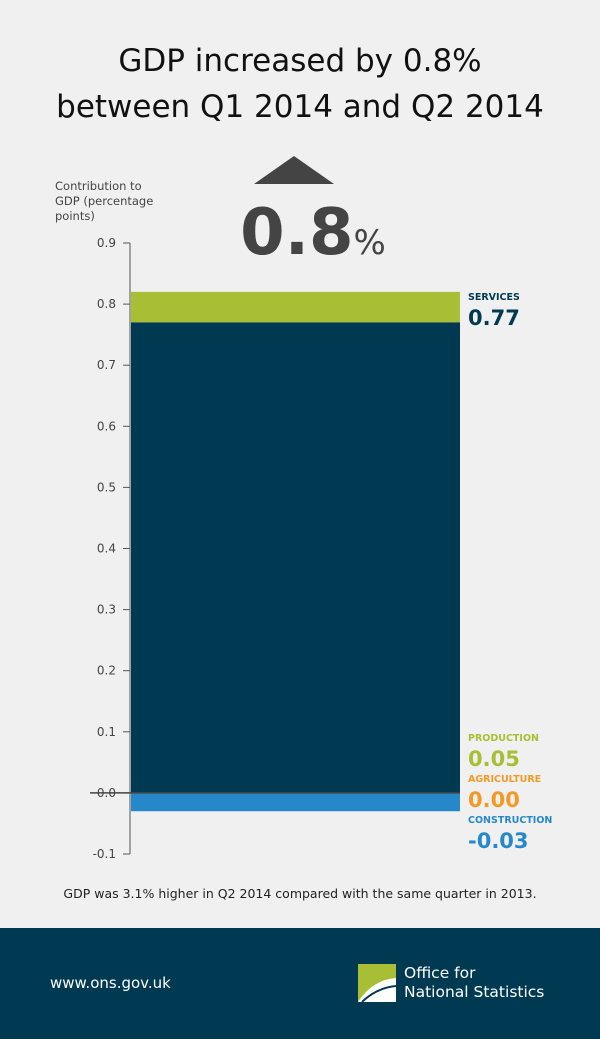  Describe the element at coordinates (300, 61) in the screenshot. I see `chart-title-line-1: GDP increased by 0.8%` at that location.